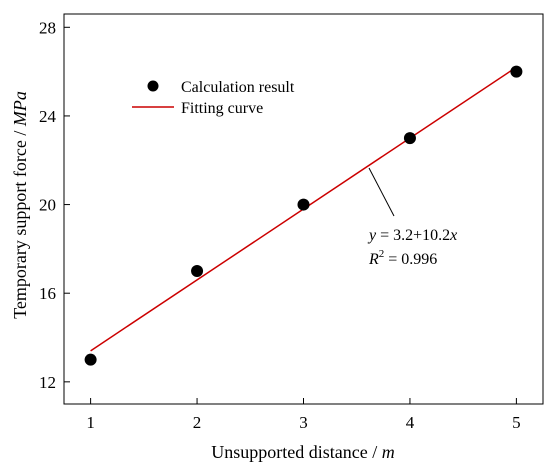  Describe the element at coordinates (47, 382) in the screenshot. I see `y-tick-label: 12` at that location.